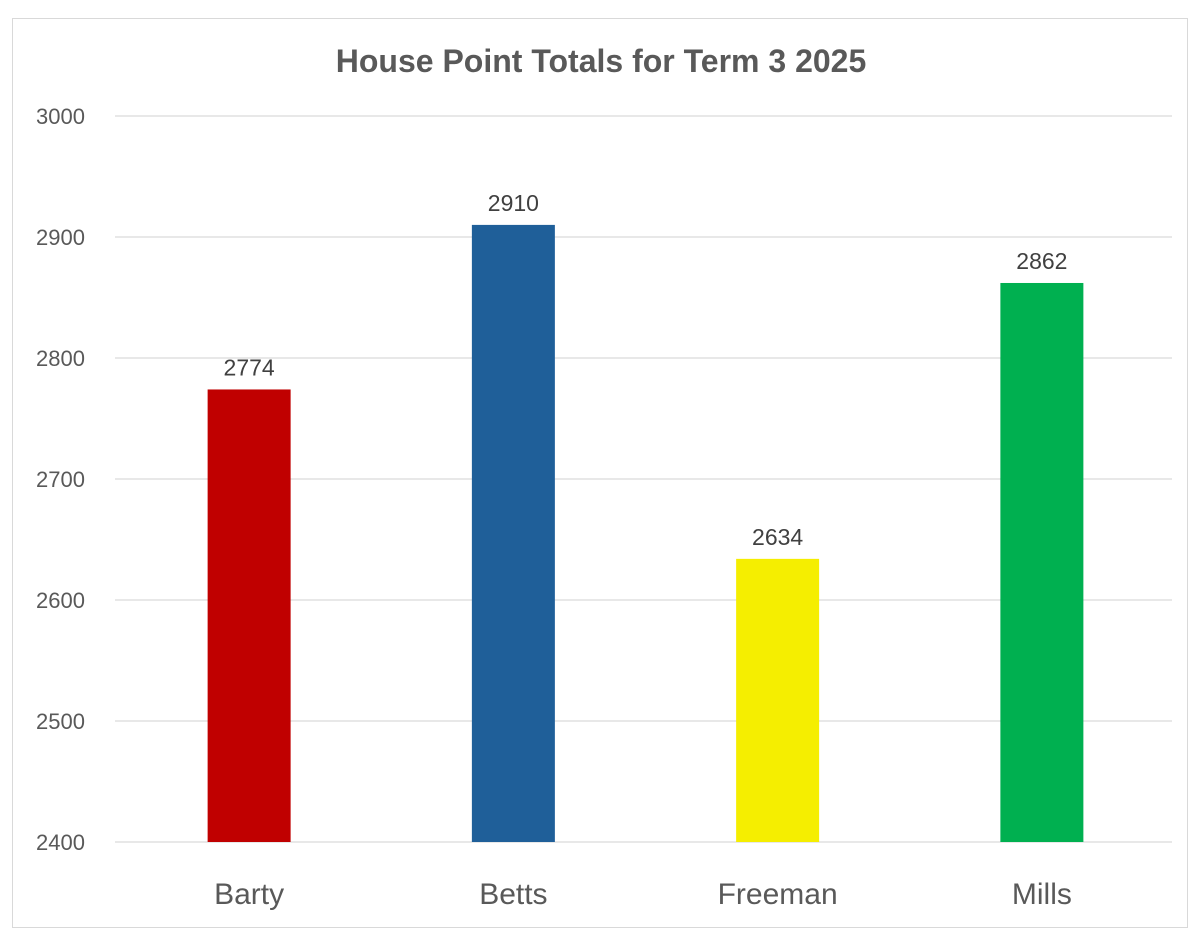 Image resolution: width=1200 pixels, height=939 pixels. I want to click on y-tick-label: 2400, so click(60, 842).